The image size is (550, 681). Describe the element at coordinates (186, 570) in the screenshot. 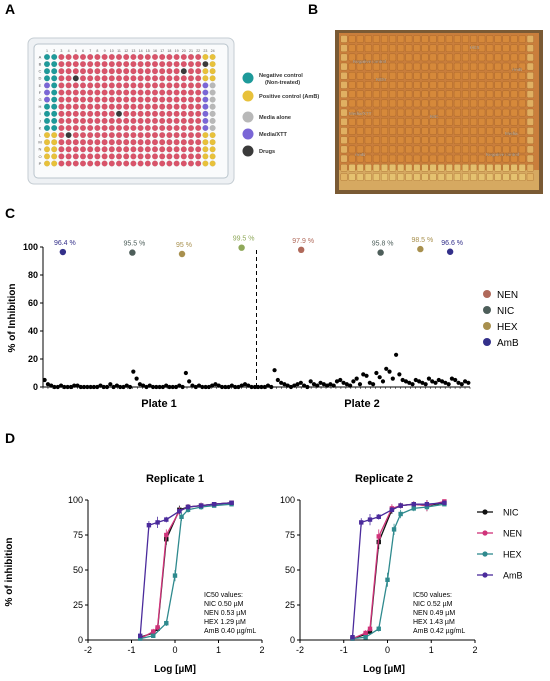

I see `d1-series` at that location.